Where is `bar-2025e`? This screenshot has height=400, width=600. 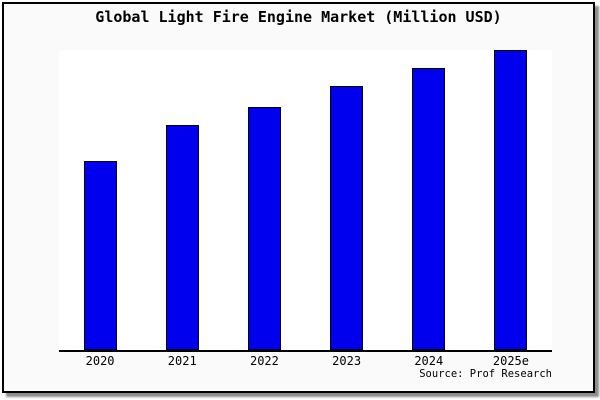
bar-2025e is located at coordinates (511, 200).